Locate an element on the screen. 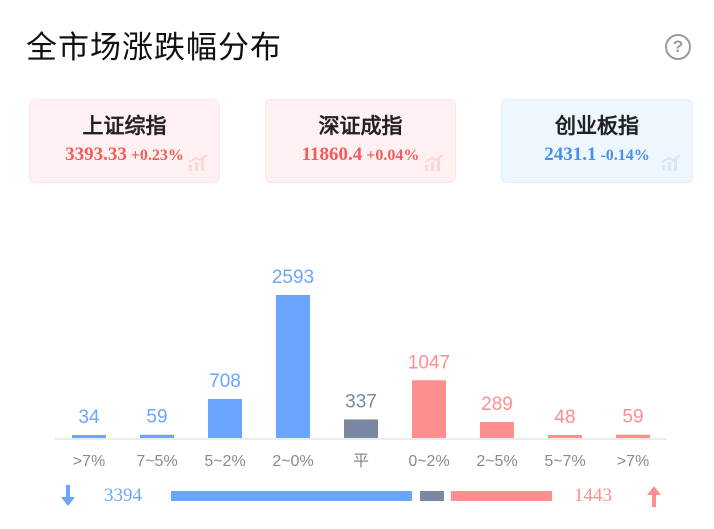 The image size is (714, 529). index-card-sz: 深证成指 11860.4 +0.04% is located at coordinates (360, 141).